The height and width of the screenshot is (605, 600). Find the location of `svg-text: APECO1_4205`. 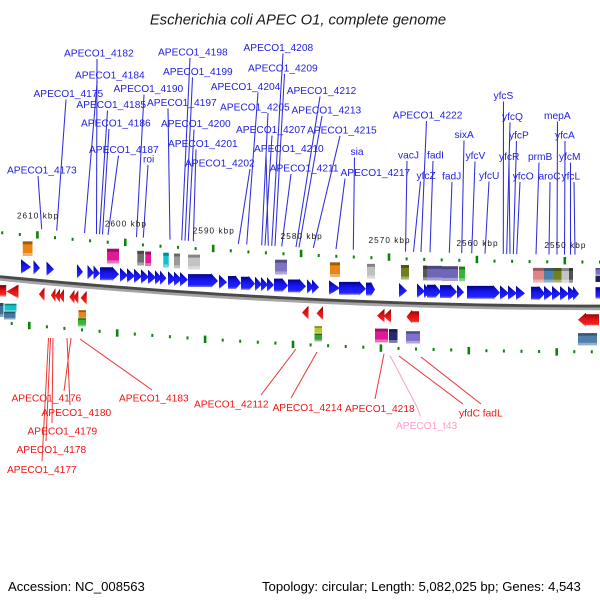

svg-text: APECO1_4205 is located at coordinates (255, 108).